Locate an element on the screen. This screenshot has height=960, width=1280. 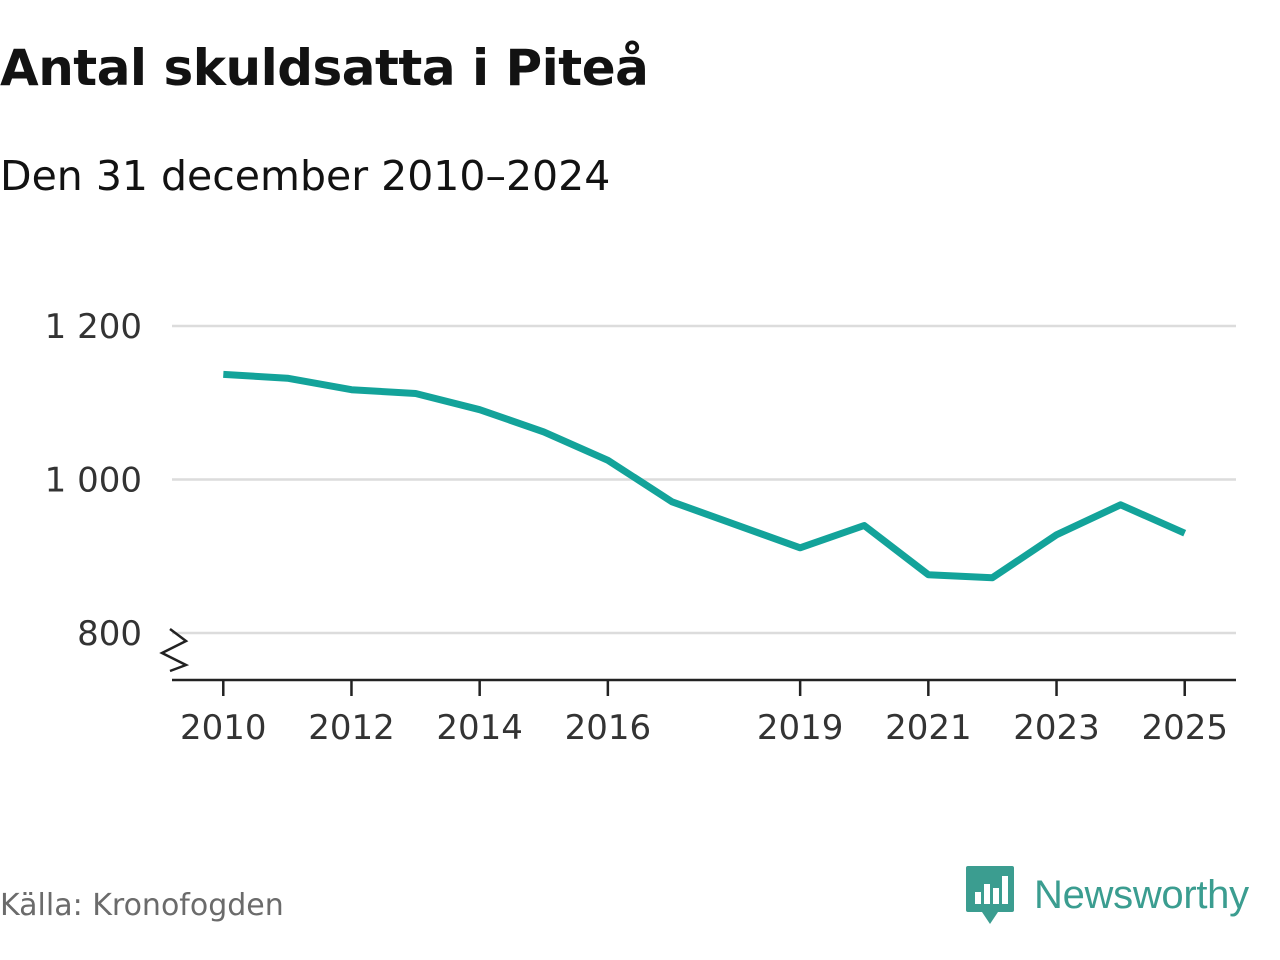
brand-logo: Newsworthy is located at coordinates (1106, 895).